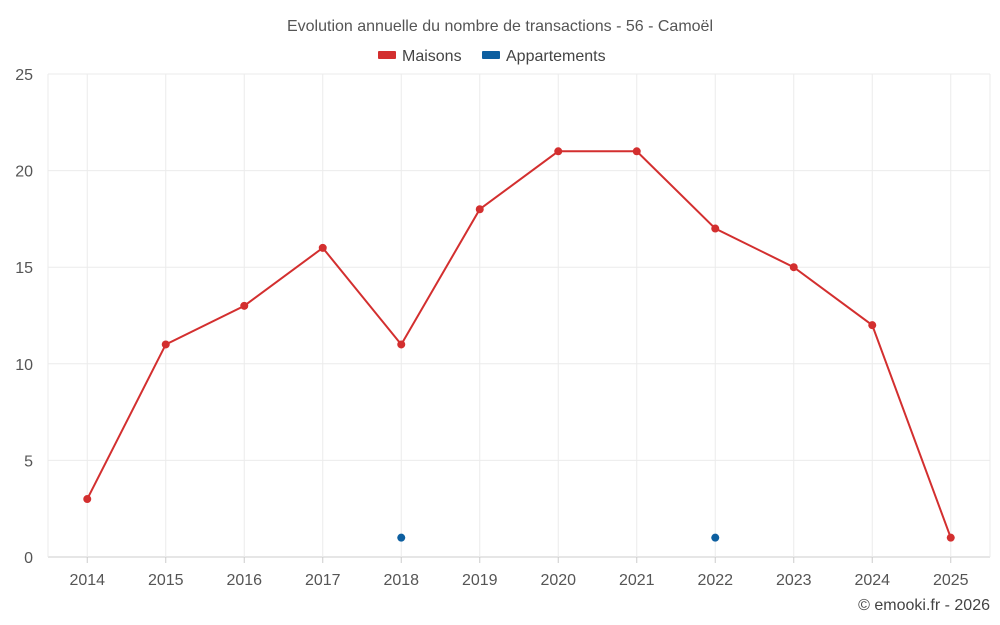 Image resolution: width=1000 pixels, height=625 pixels. Describe the element at coordinates (951, 580) in the screenshot. I see `x-tick-label: 2025` at that location.